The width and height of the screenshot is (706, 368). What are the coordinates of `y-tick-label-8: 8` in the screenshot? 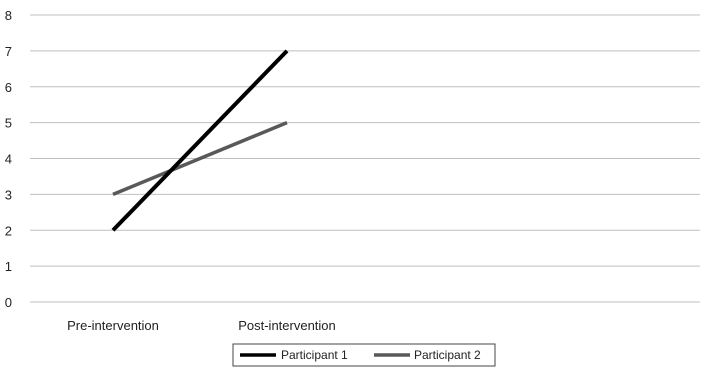 It's located at (8, 15).